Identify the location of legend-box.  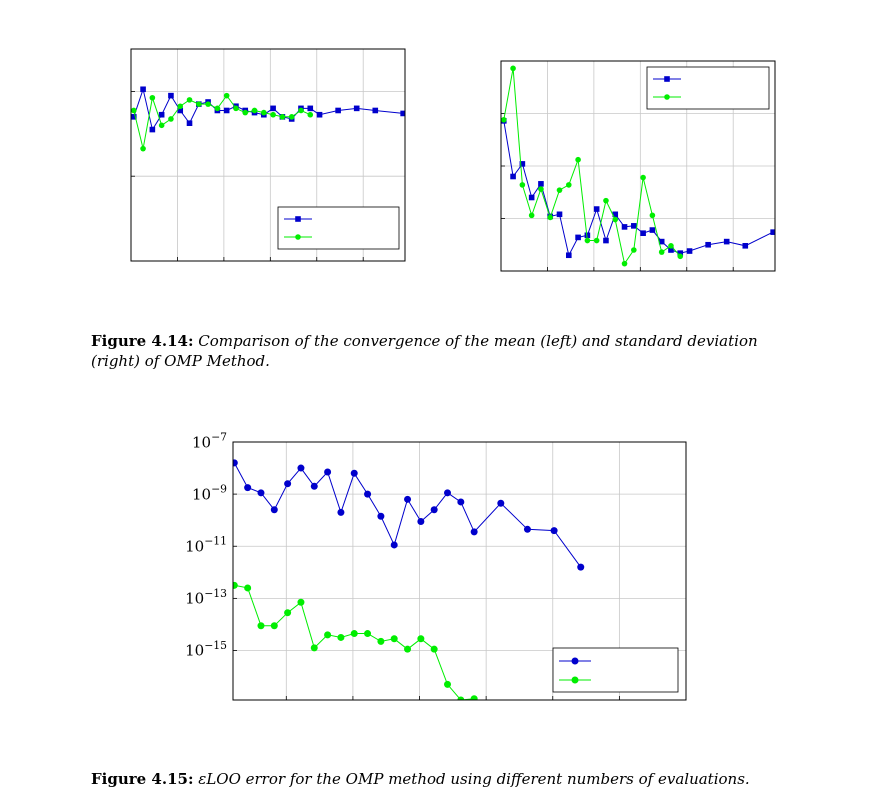
(708, 88).